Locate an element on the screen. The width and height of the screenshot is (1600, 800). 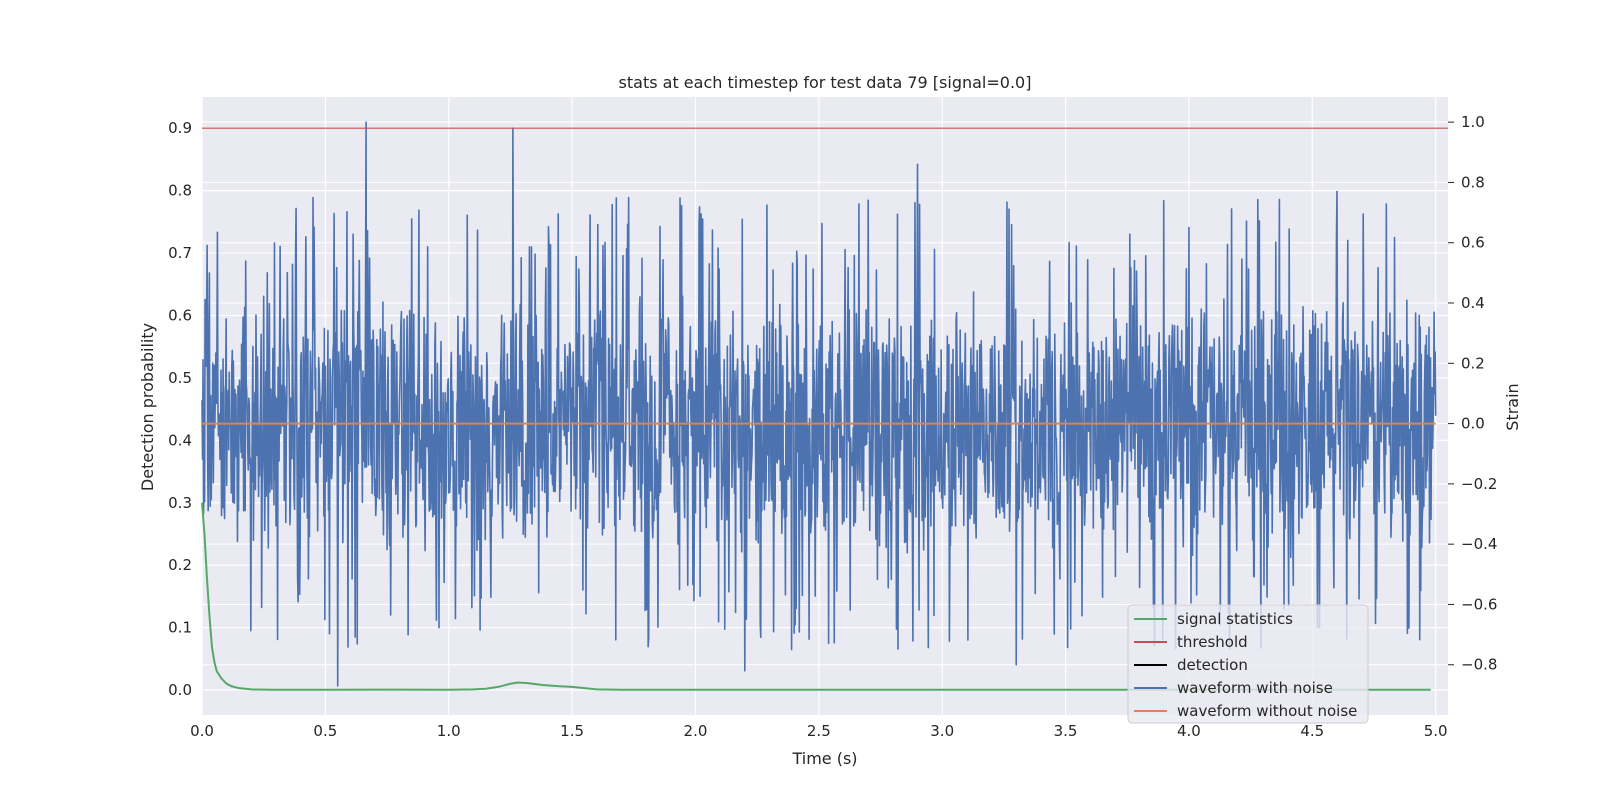
x-tick-label: 5.0 is located at coordinates (1436, 731).